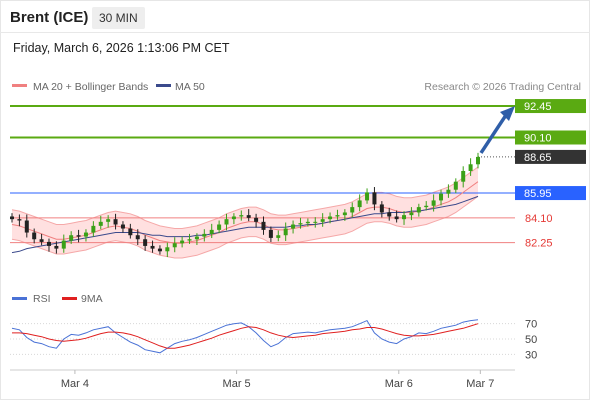 Image resolution: width=590 pixels, height=400 pixels. What do you see at coordinates (277, 380) in the screenshot?
I see `axis-layer: Mar 4 Mar 5 Mar 6 Mar 7` at bounding box center [277, 380].